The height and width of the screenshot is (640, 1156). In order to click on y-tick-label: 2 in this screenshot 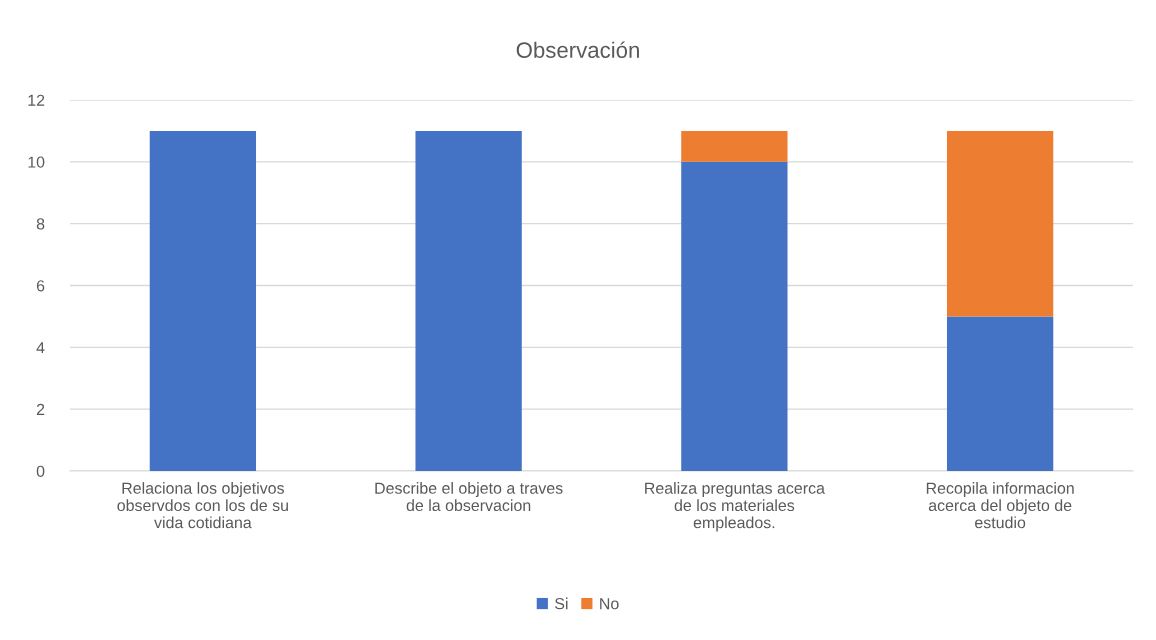, I will do `click(40, 409)`.